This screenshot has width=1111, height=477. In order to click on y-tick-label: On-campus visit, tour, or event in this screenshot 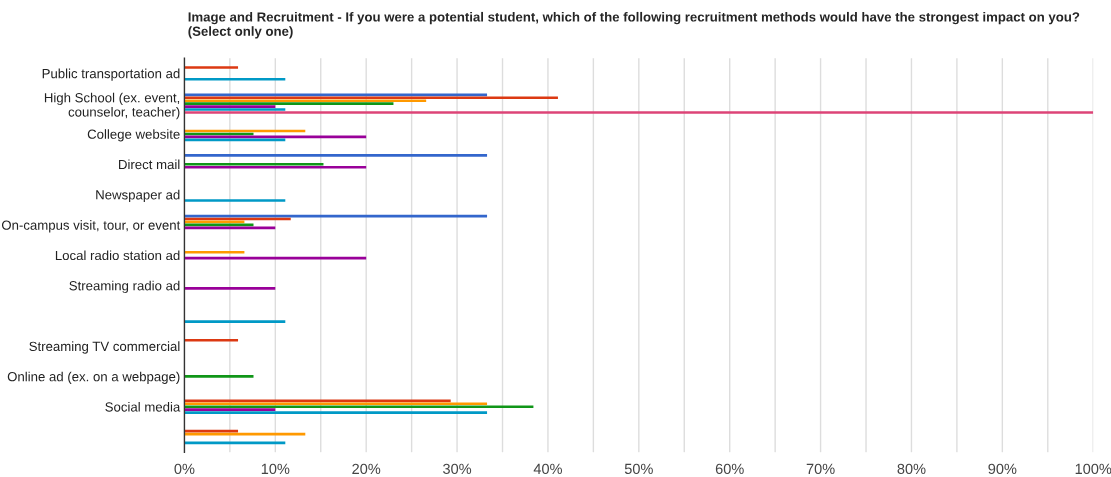, I will do `click(91, 226)`.